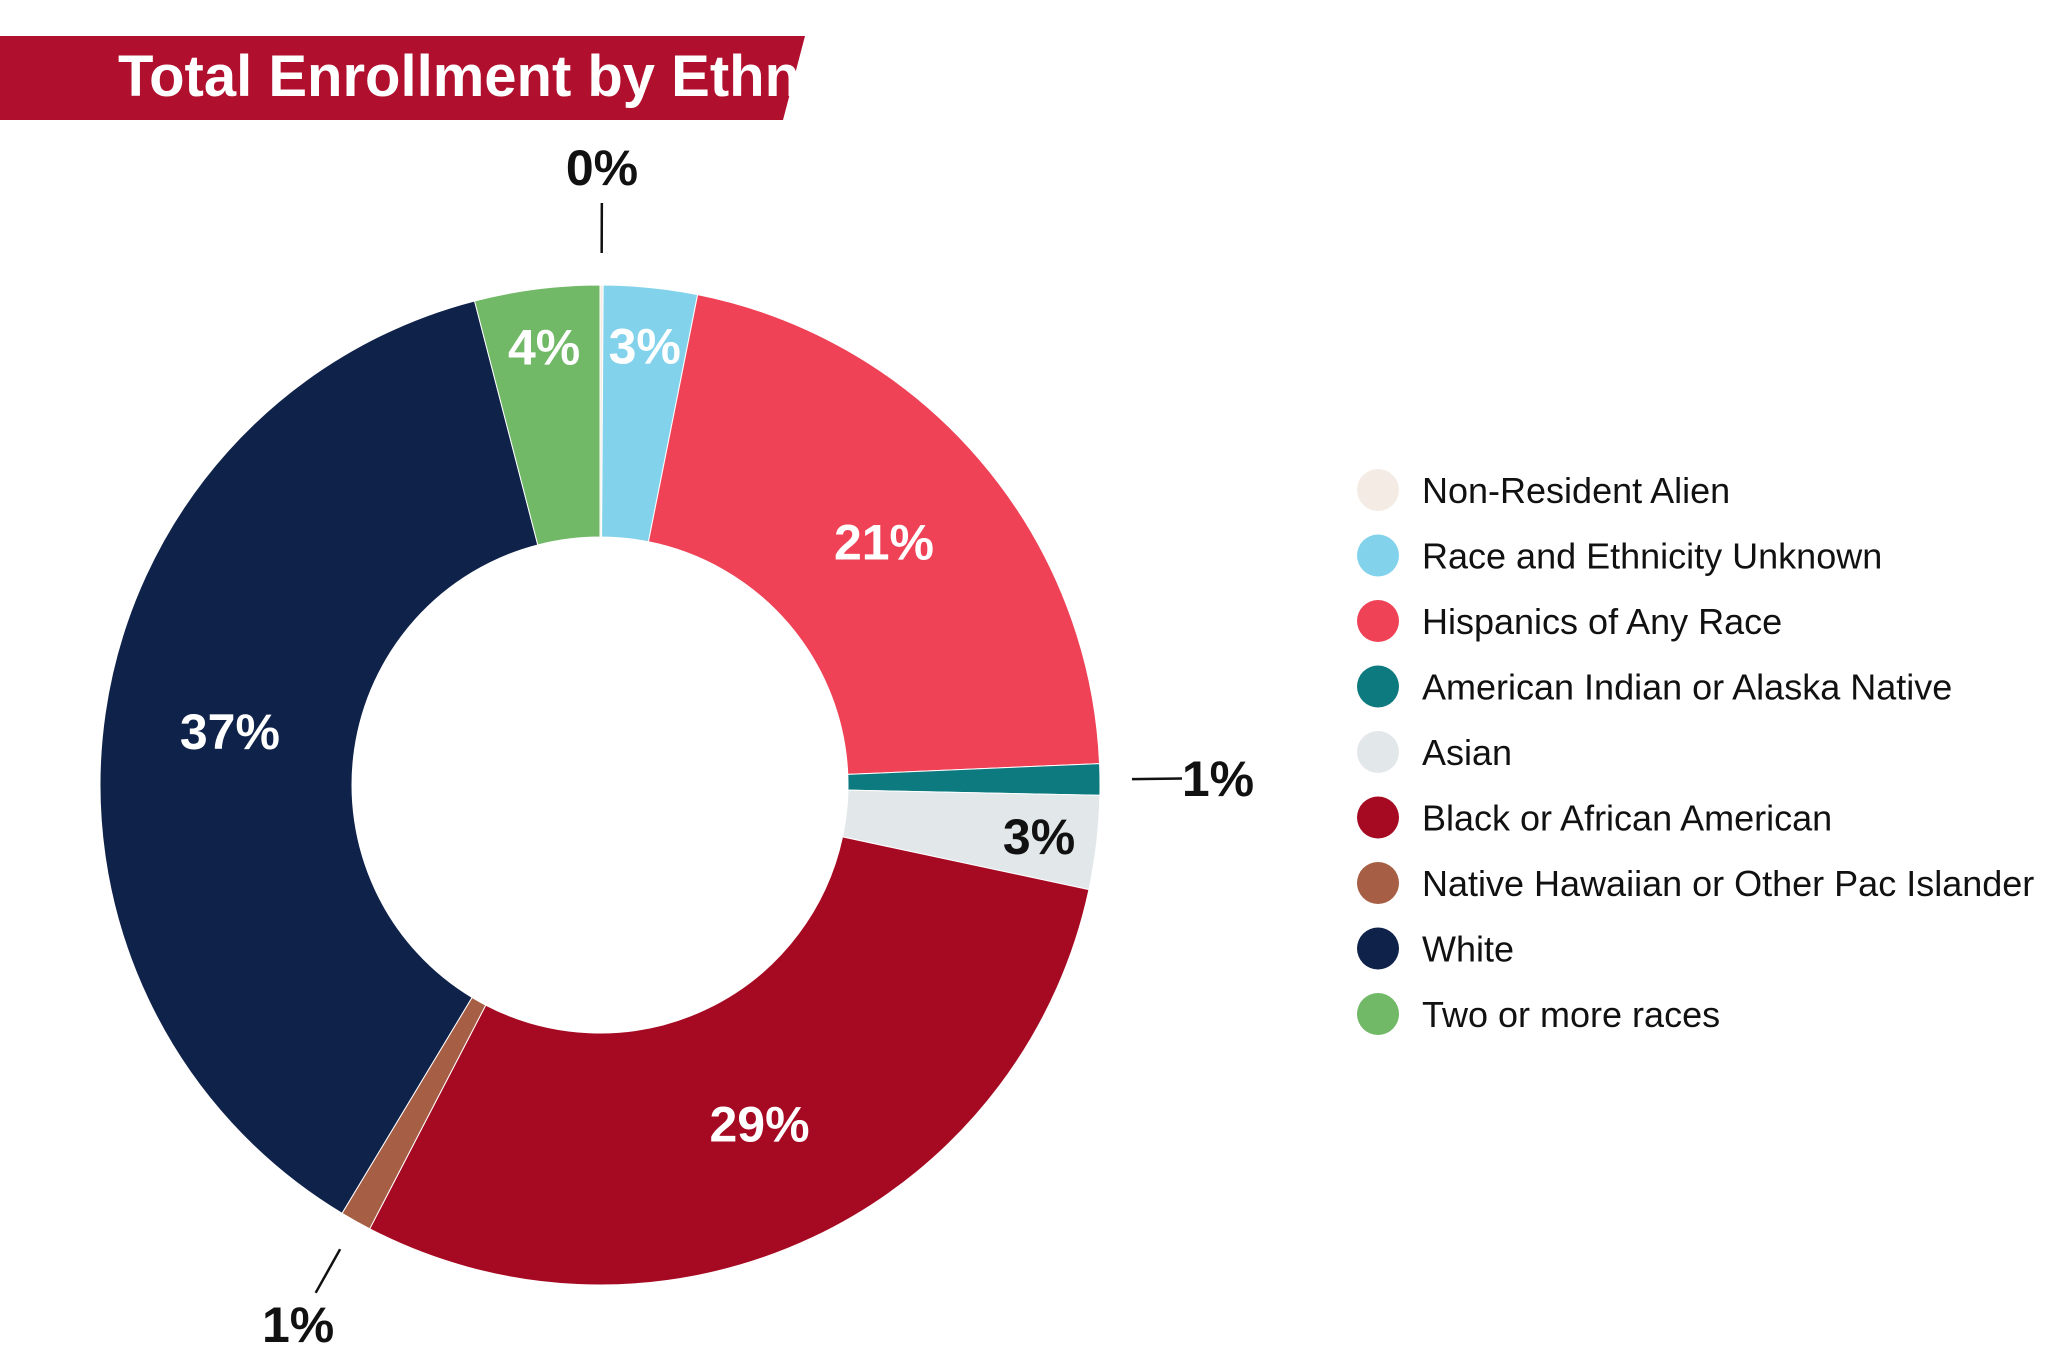 The image size is (2048, 1365). I want to click on slice-white, so click(319, 757).